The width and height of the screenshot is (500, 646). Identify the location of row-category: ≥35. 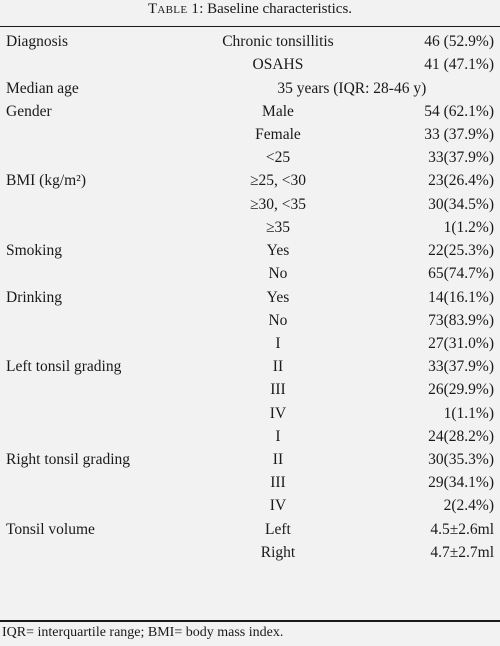
(277, 227).